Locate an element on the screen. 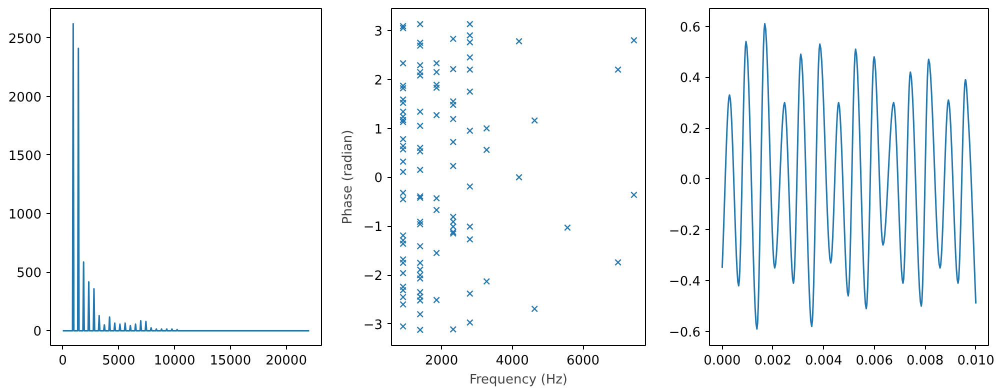 Image resolution: width=998 pixels, height=390 pixels. x-tick-label: 2000 is located at coordinates (441, 361).